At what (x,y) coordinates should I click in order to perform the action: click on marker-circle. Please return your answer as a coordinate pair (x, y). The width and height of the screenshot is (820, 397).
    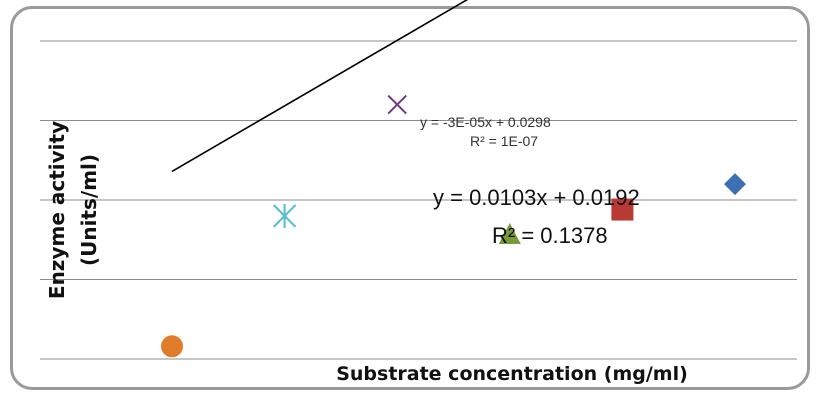
    Looking at the image, I should click on (172, 346).